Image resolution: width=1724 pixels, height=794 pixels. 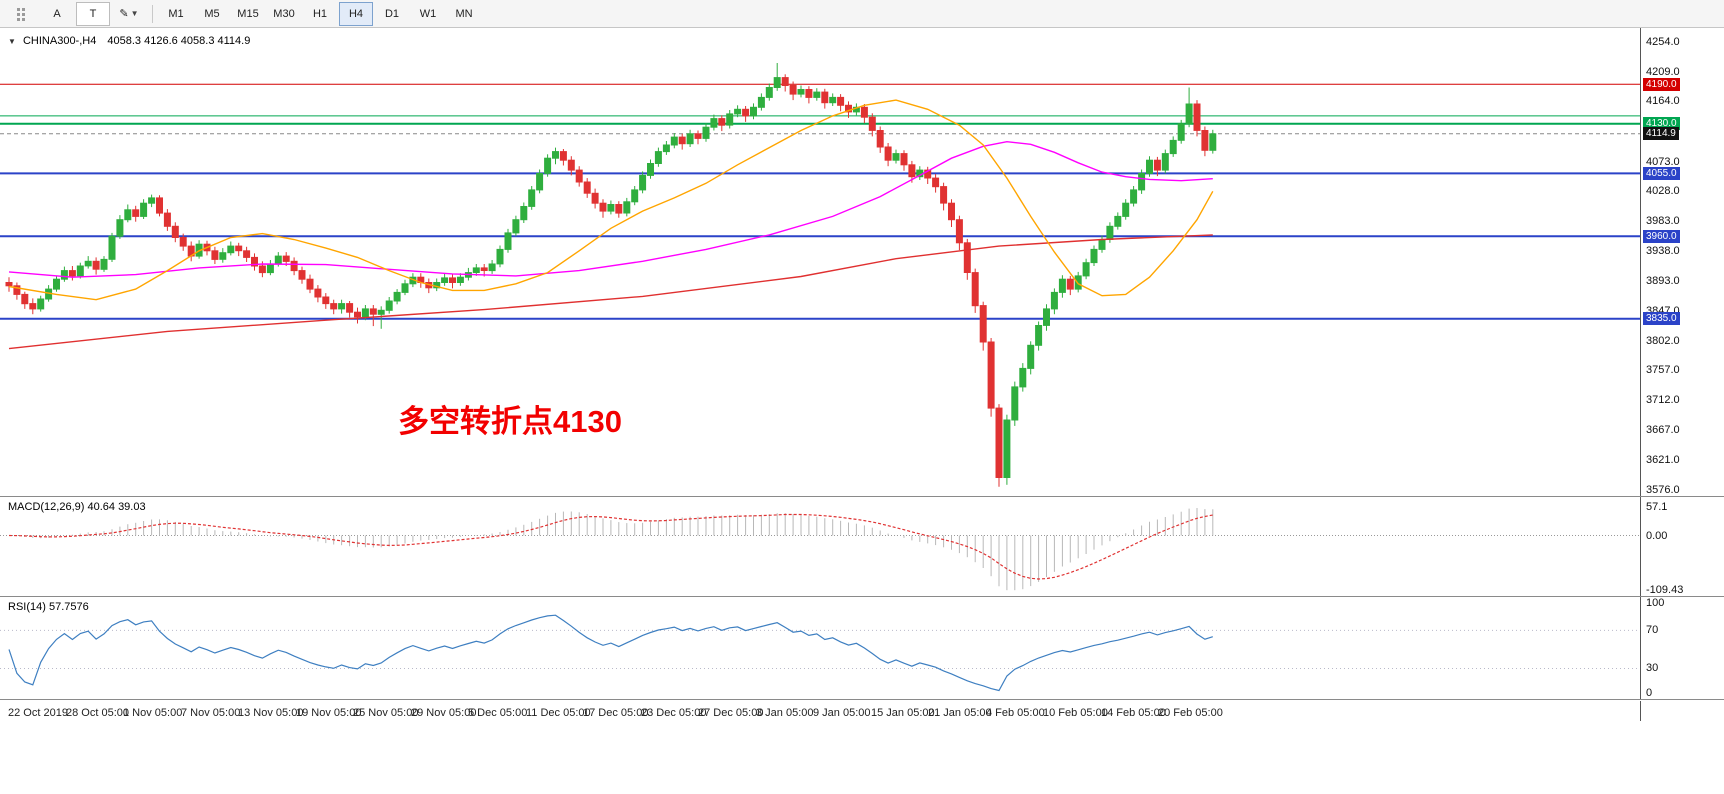 I want to click on time-tick-label: 28 Oct 05:00, so click(x=97, y=713).